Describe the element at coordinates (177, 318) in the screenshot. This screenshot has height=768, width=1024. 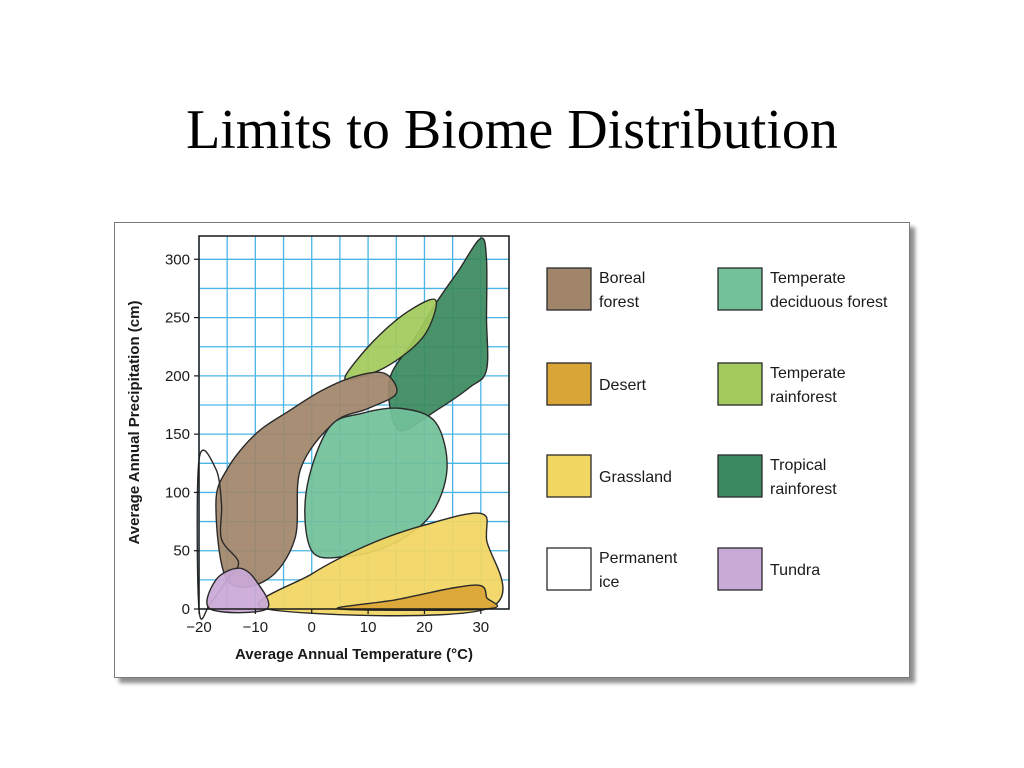
I see `y-tick-label: 250` at that location.